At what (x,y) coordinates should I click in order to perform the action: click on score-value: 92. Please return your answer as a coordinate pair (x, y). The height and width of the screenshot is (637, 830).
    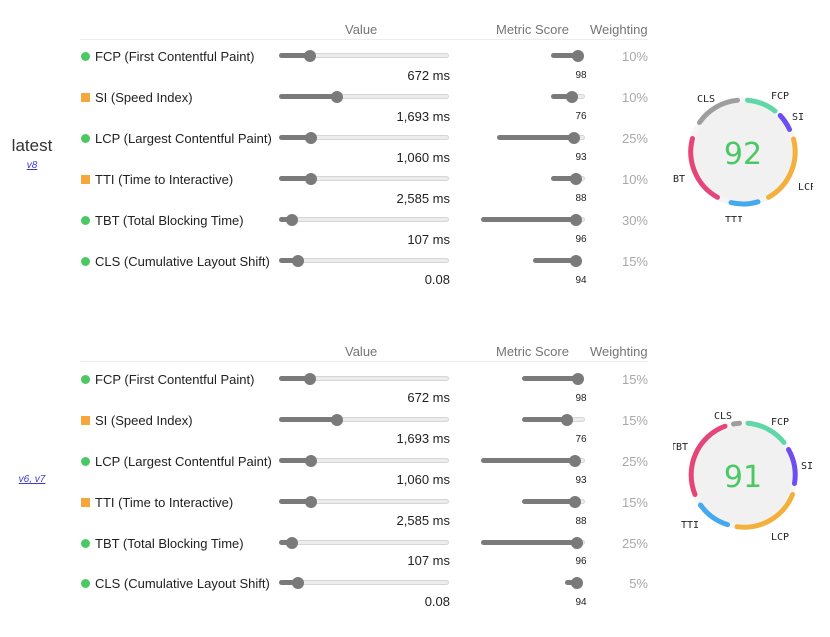
    Looking at the image, I should click on (743, 154).